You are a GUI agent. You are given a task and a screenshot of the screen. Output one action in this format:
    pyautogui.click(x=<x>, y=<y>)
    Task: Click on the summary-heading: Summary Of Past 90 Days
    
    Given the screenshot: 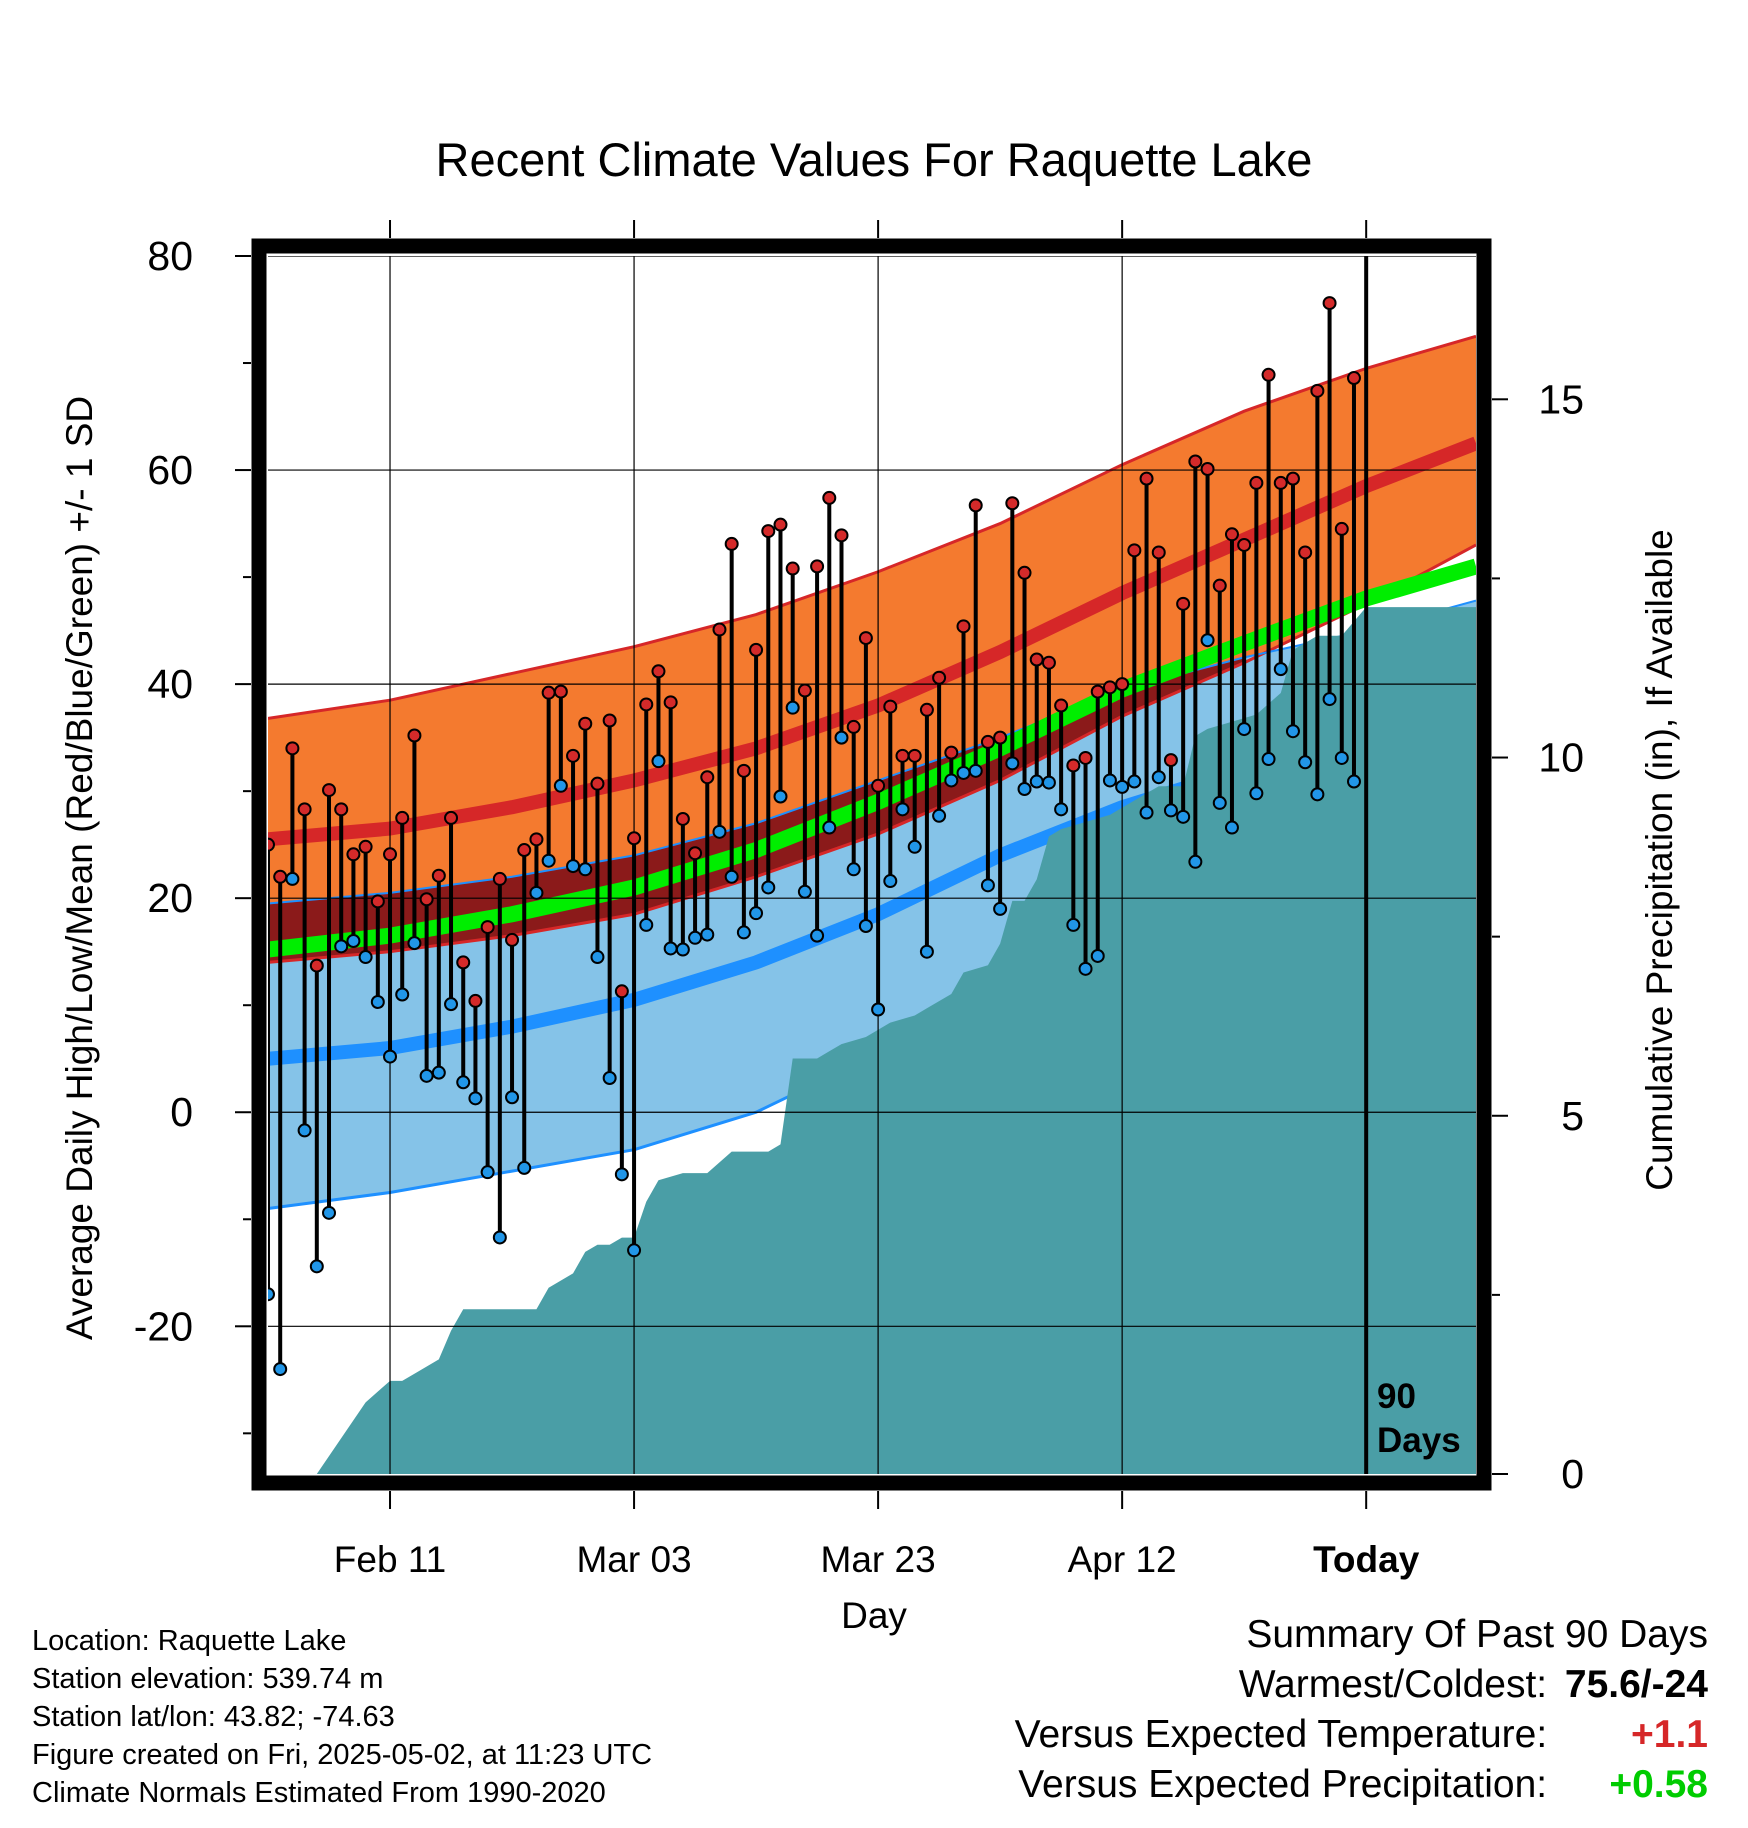 What is the action you would take?
    pyautogui.click(x=1477, y=1634)
    